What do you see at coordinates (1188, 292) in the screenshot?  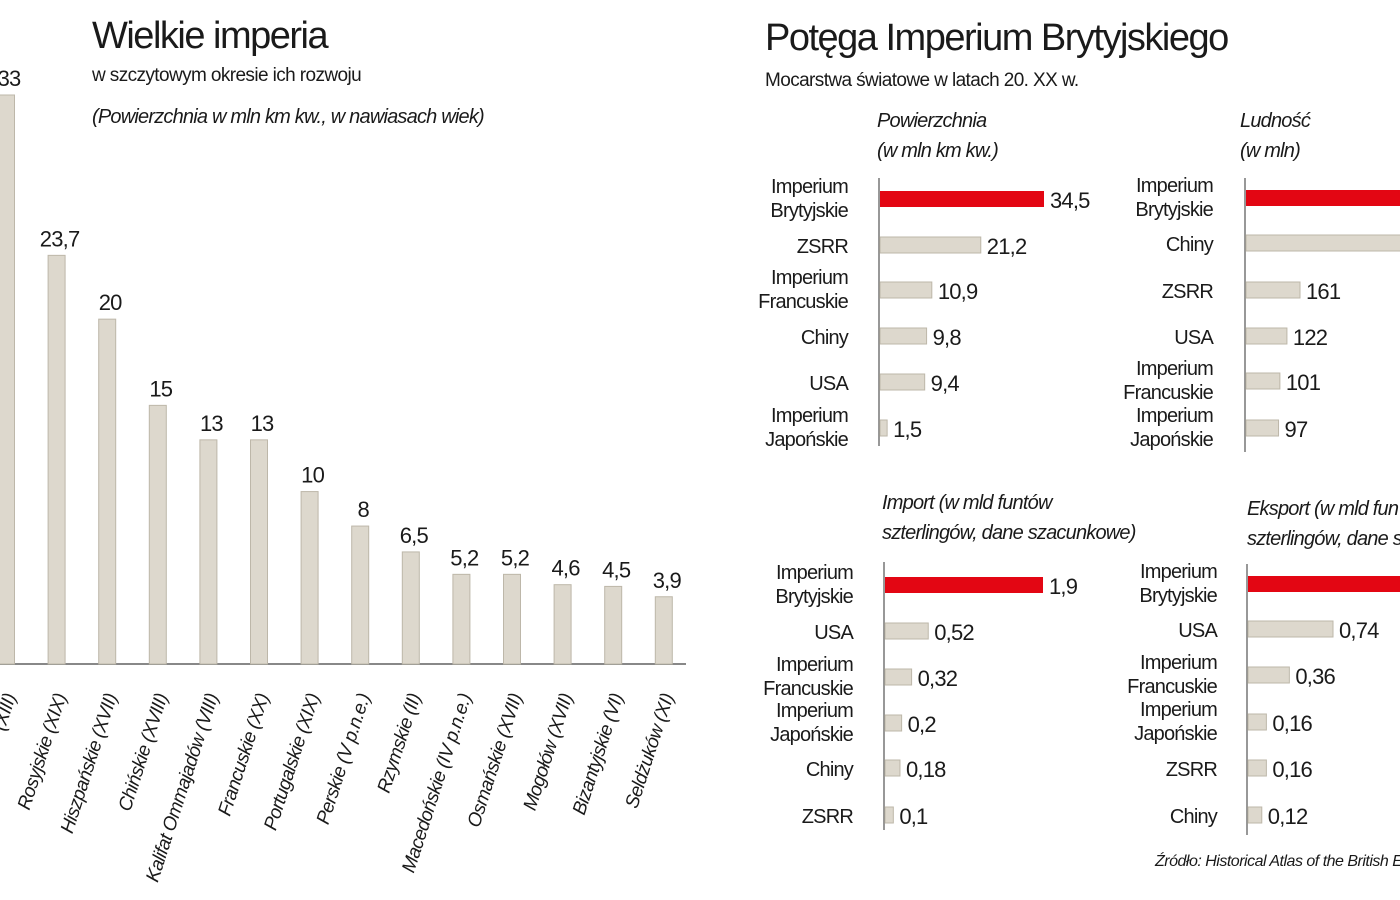 I see `category-label-2-2-0: ZSRR` at bounding box center [1188, 292].